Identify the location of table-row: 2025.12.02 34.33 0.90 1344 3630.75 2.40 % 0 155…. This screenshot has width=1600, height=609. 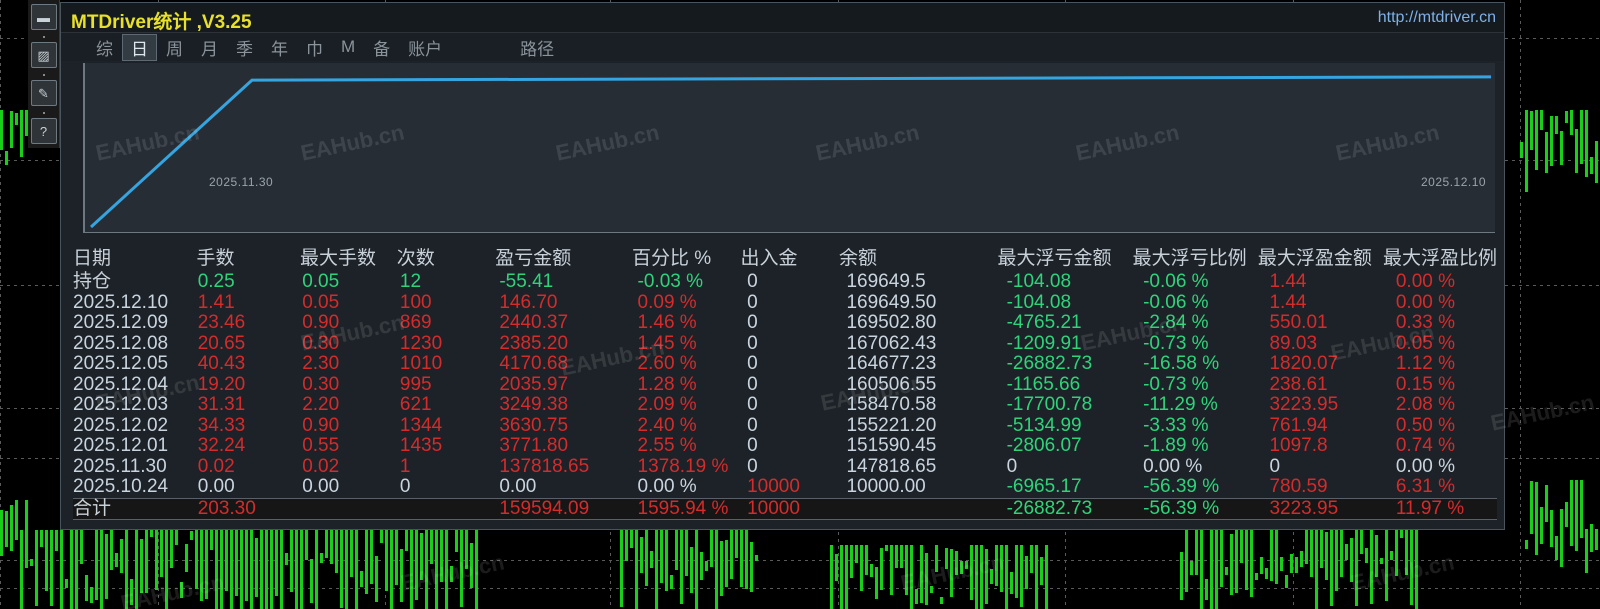
(785, 425).